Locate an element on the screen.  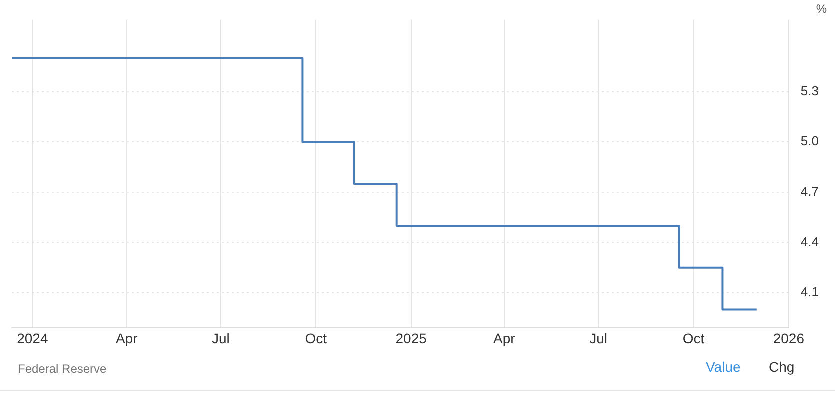
y-tick-label: 4.4 is located at coordinates (810, 242).